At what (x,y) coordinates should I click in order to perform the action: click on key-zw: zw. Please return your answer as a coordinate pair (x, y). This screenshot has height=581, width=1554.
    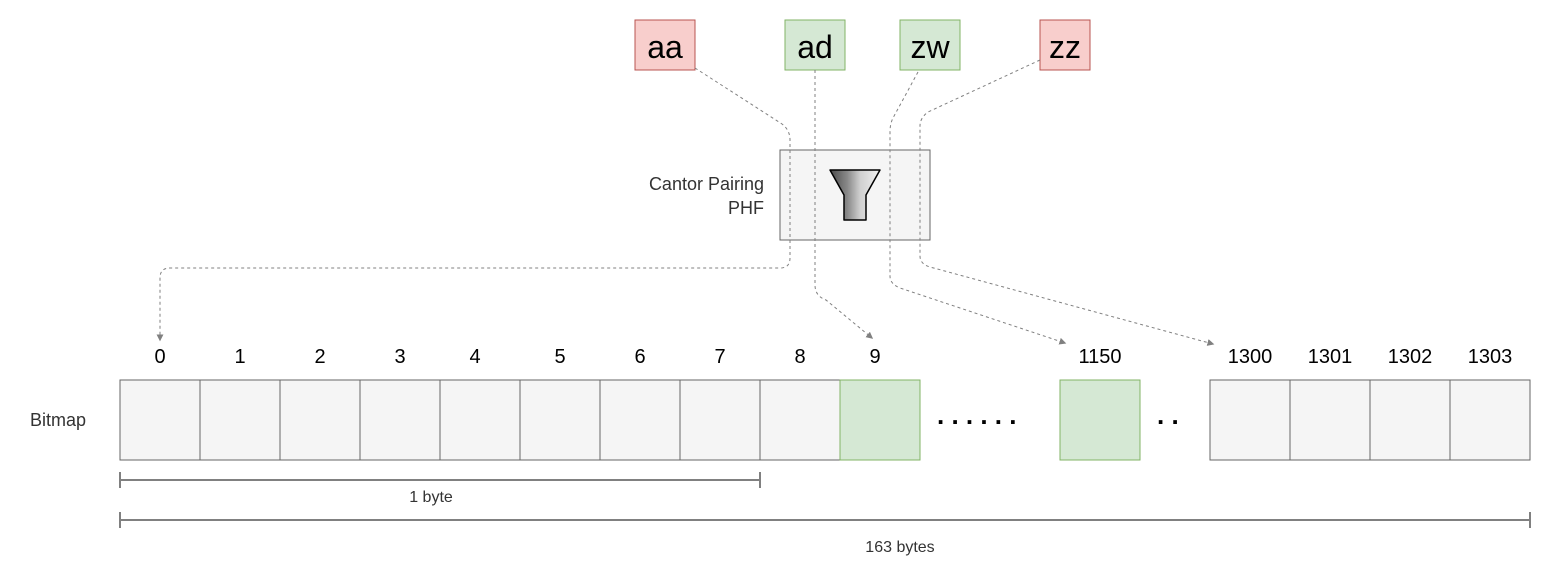
    Looking at the image, I should click on (930, 45).